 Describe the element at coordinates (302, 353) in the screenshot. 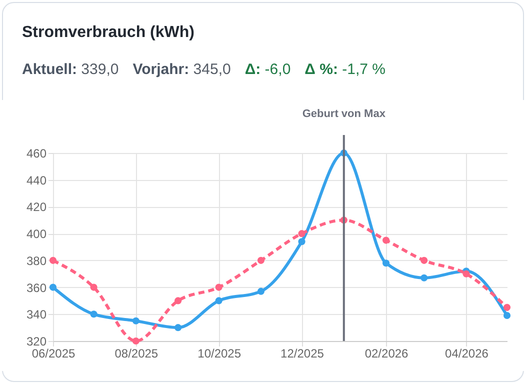

I see `x-tick-label: 12/2025` at that location.